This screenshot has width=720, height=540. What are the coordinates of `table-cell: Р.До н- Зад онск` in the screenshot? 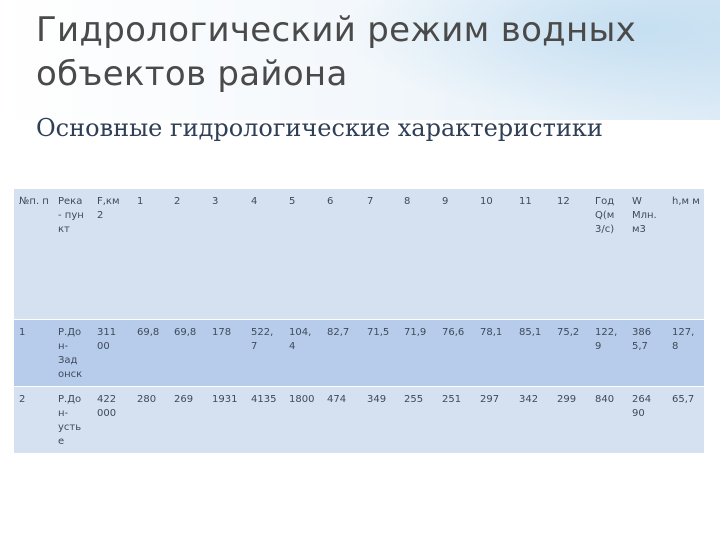 It's located at (72, 353).